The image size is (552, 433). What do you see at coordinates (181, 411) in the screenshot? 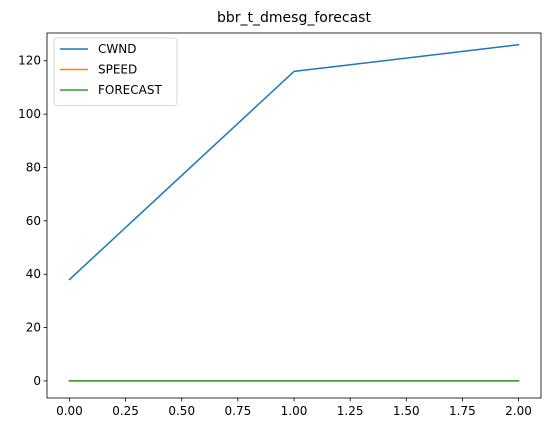
I see `x-tick-label: 0.50` at bounding box center [181, 411].